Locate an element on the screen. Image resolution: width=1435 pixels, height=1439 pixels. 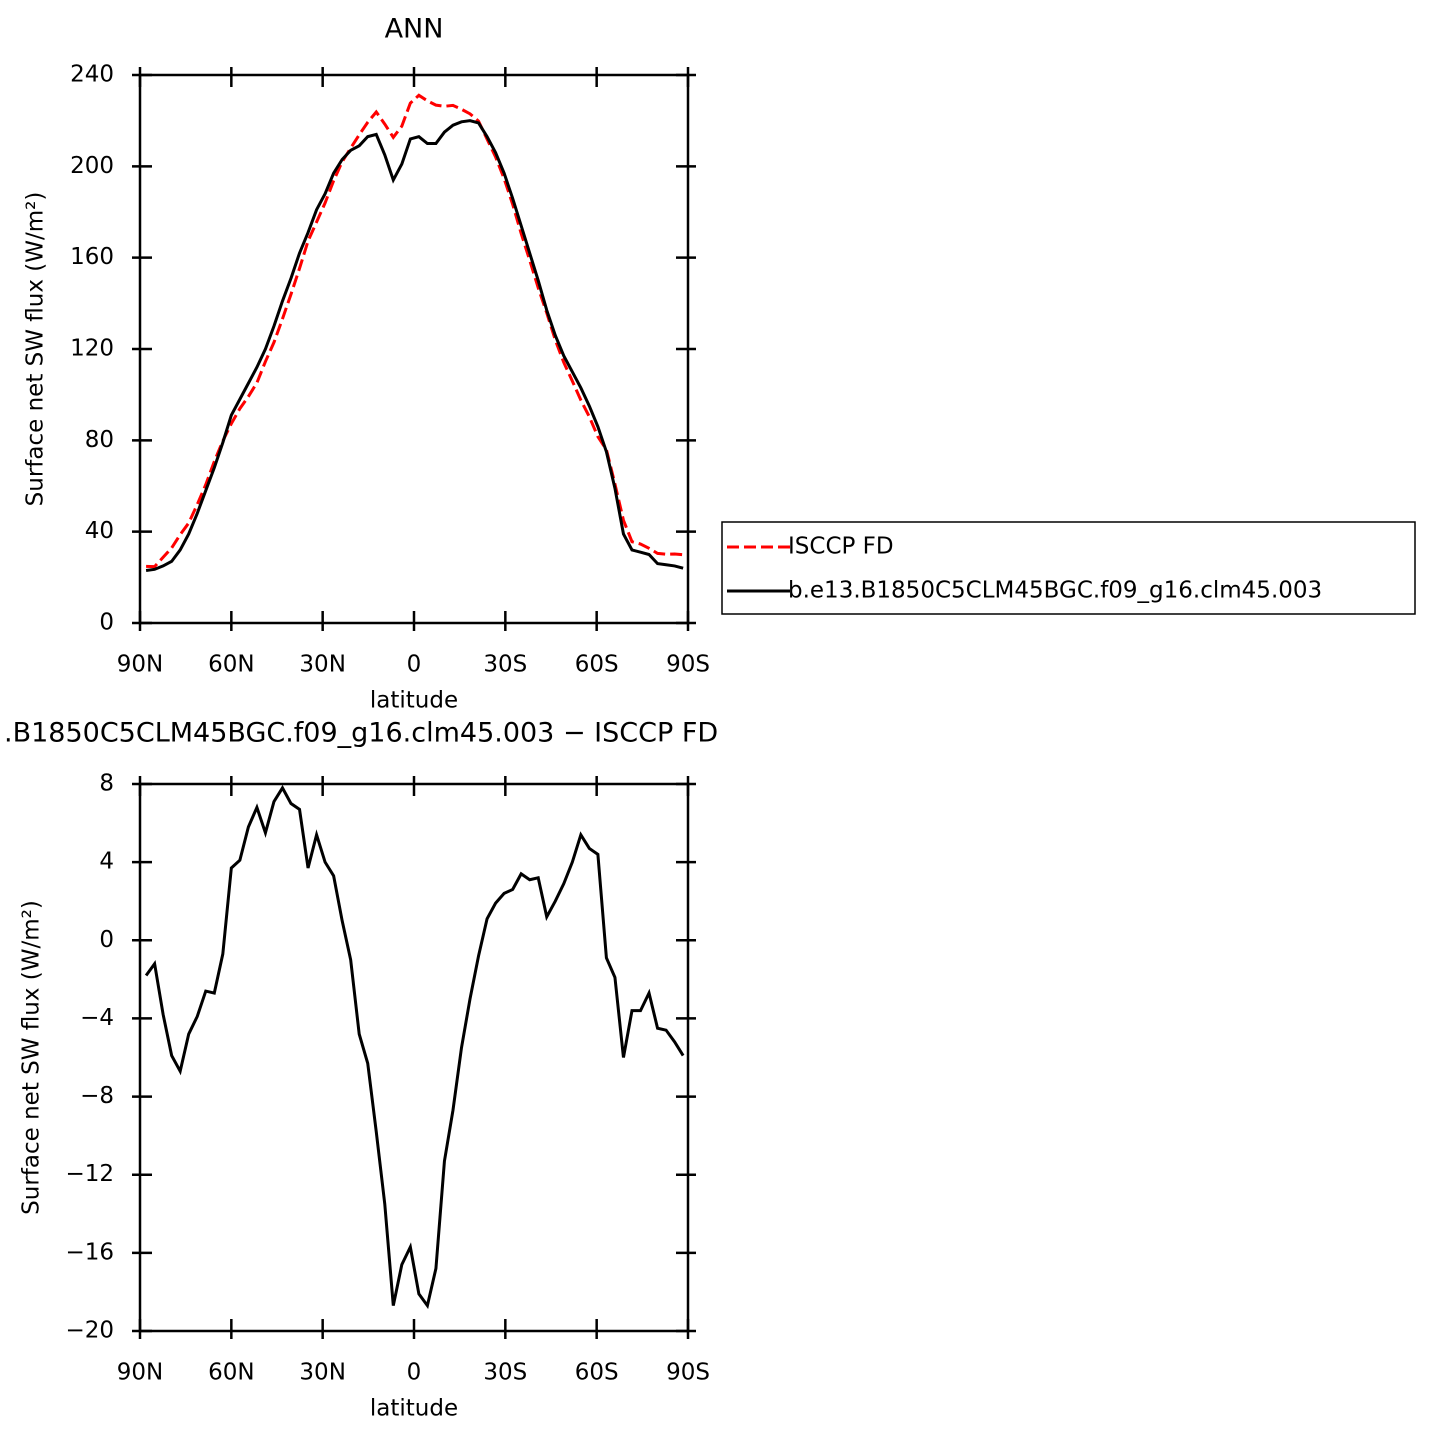
y-tick-label: −20 is located at coordinates (89, 1331).